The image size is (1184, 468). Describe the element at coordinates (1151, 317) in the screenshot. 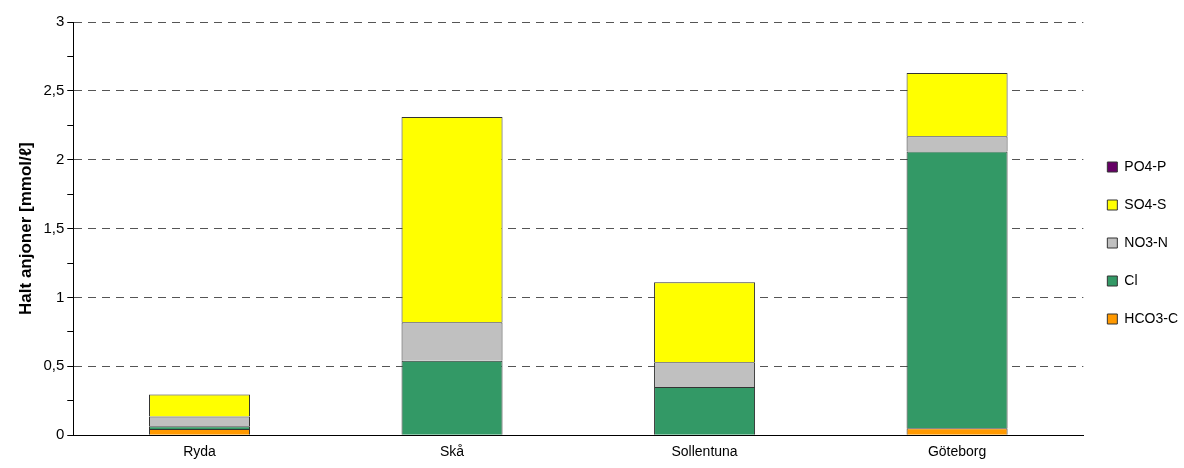

I see `legend-label: HCO3-C` at that location.